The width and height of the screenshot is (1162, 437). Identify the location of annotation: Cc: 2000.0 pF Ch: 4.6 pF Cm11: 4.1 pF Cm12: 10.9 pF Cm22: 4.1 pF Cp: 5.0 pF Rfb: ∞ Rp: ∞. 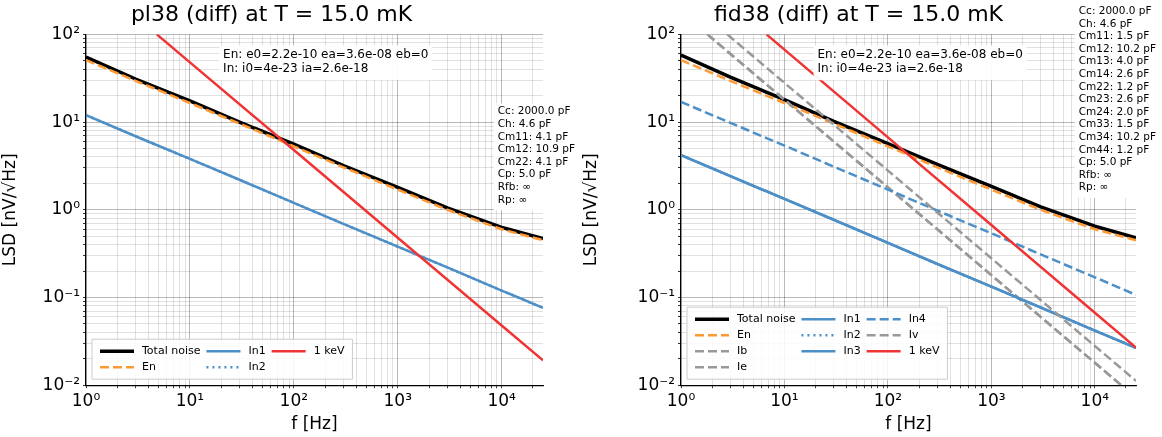
(536, 154).